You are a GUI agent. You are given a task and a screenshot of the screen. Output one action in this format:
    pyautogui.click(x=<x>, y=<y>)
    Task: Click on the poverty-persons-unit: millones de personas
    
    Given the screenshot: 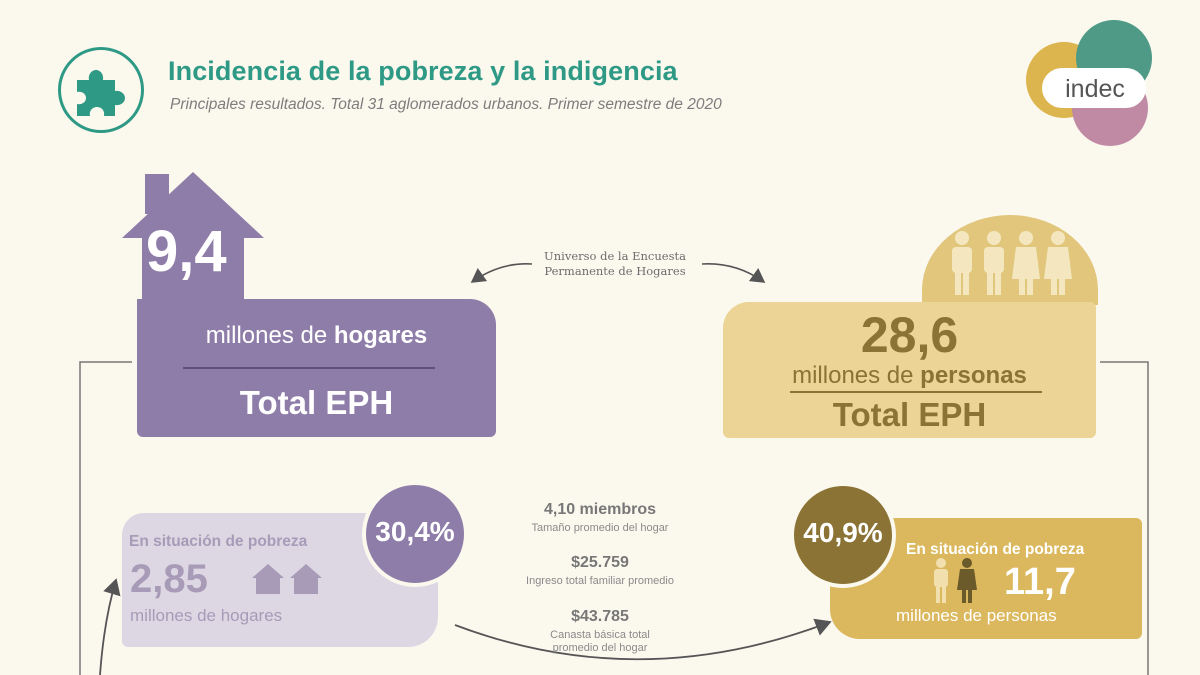 What is the action you would take?
    pyautogui.click(x=976, y=615)
    